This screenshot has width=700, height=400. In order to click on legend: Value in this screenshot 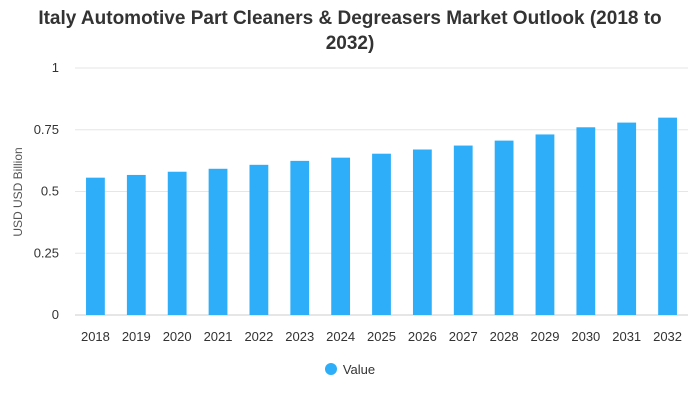, I will do `click(350, 369)`.